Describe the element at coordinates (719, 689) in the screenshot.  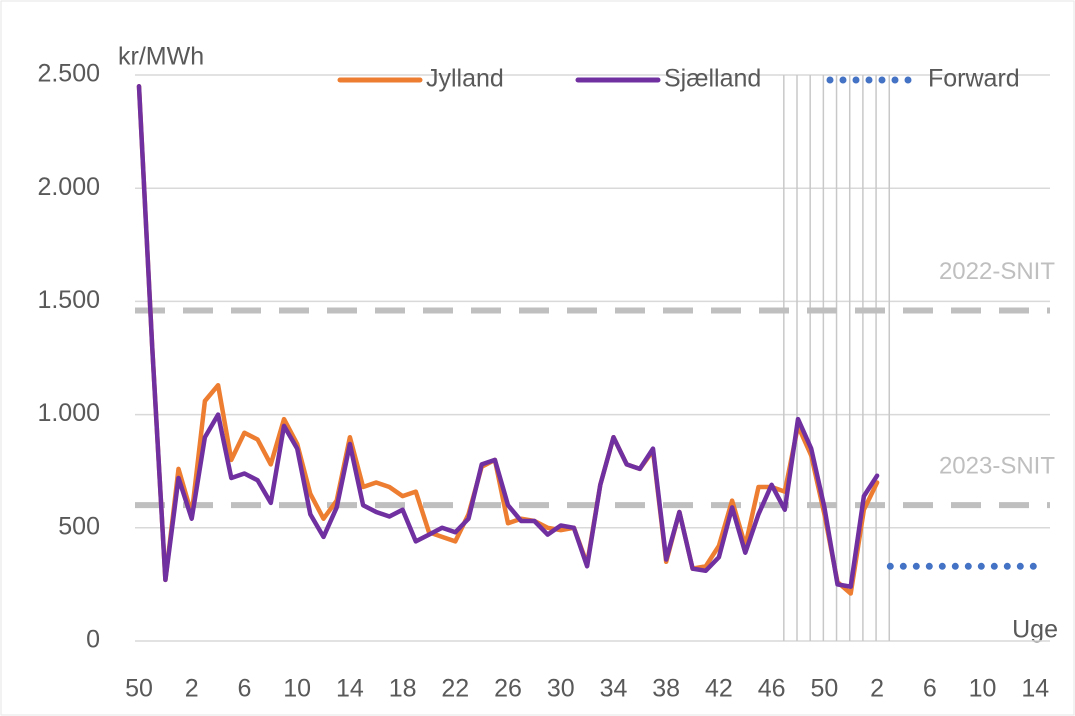
I see `x-tick-label: 42` at that location.